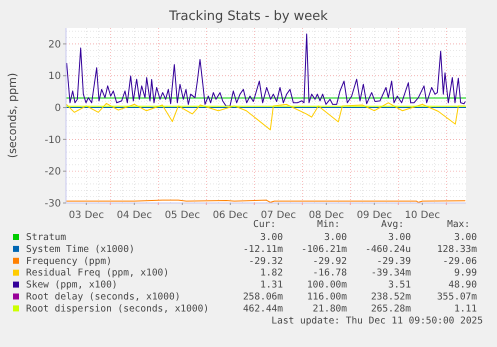  What do you see at coordinates (263, 249) in the screenshot?
I see `text: -12.11m` at bounding box center [263, 249].